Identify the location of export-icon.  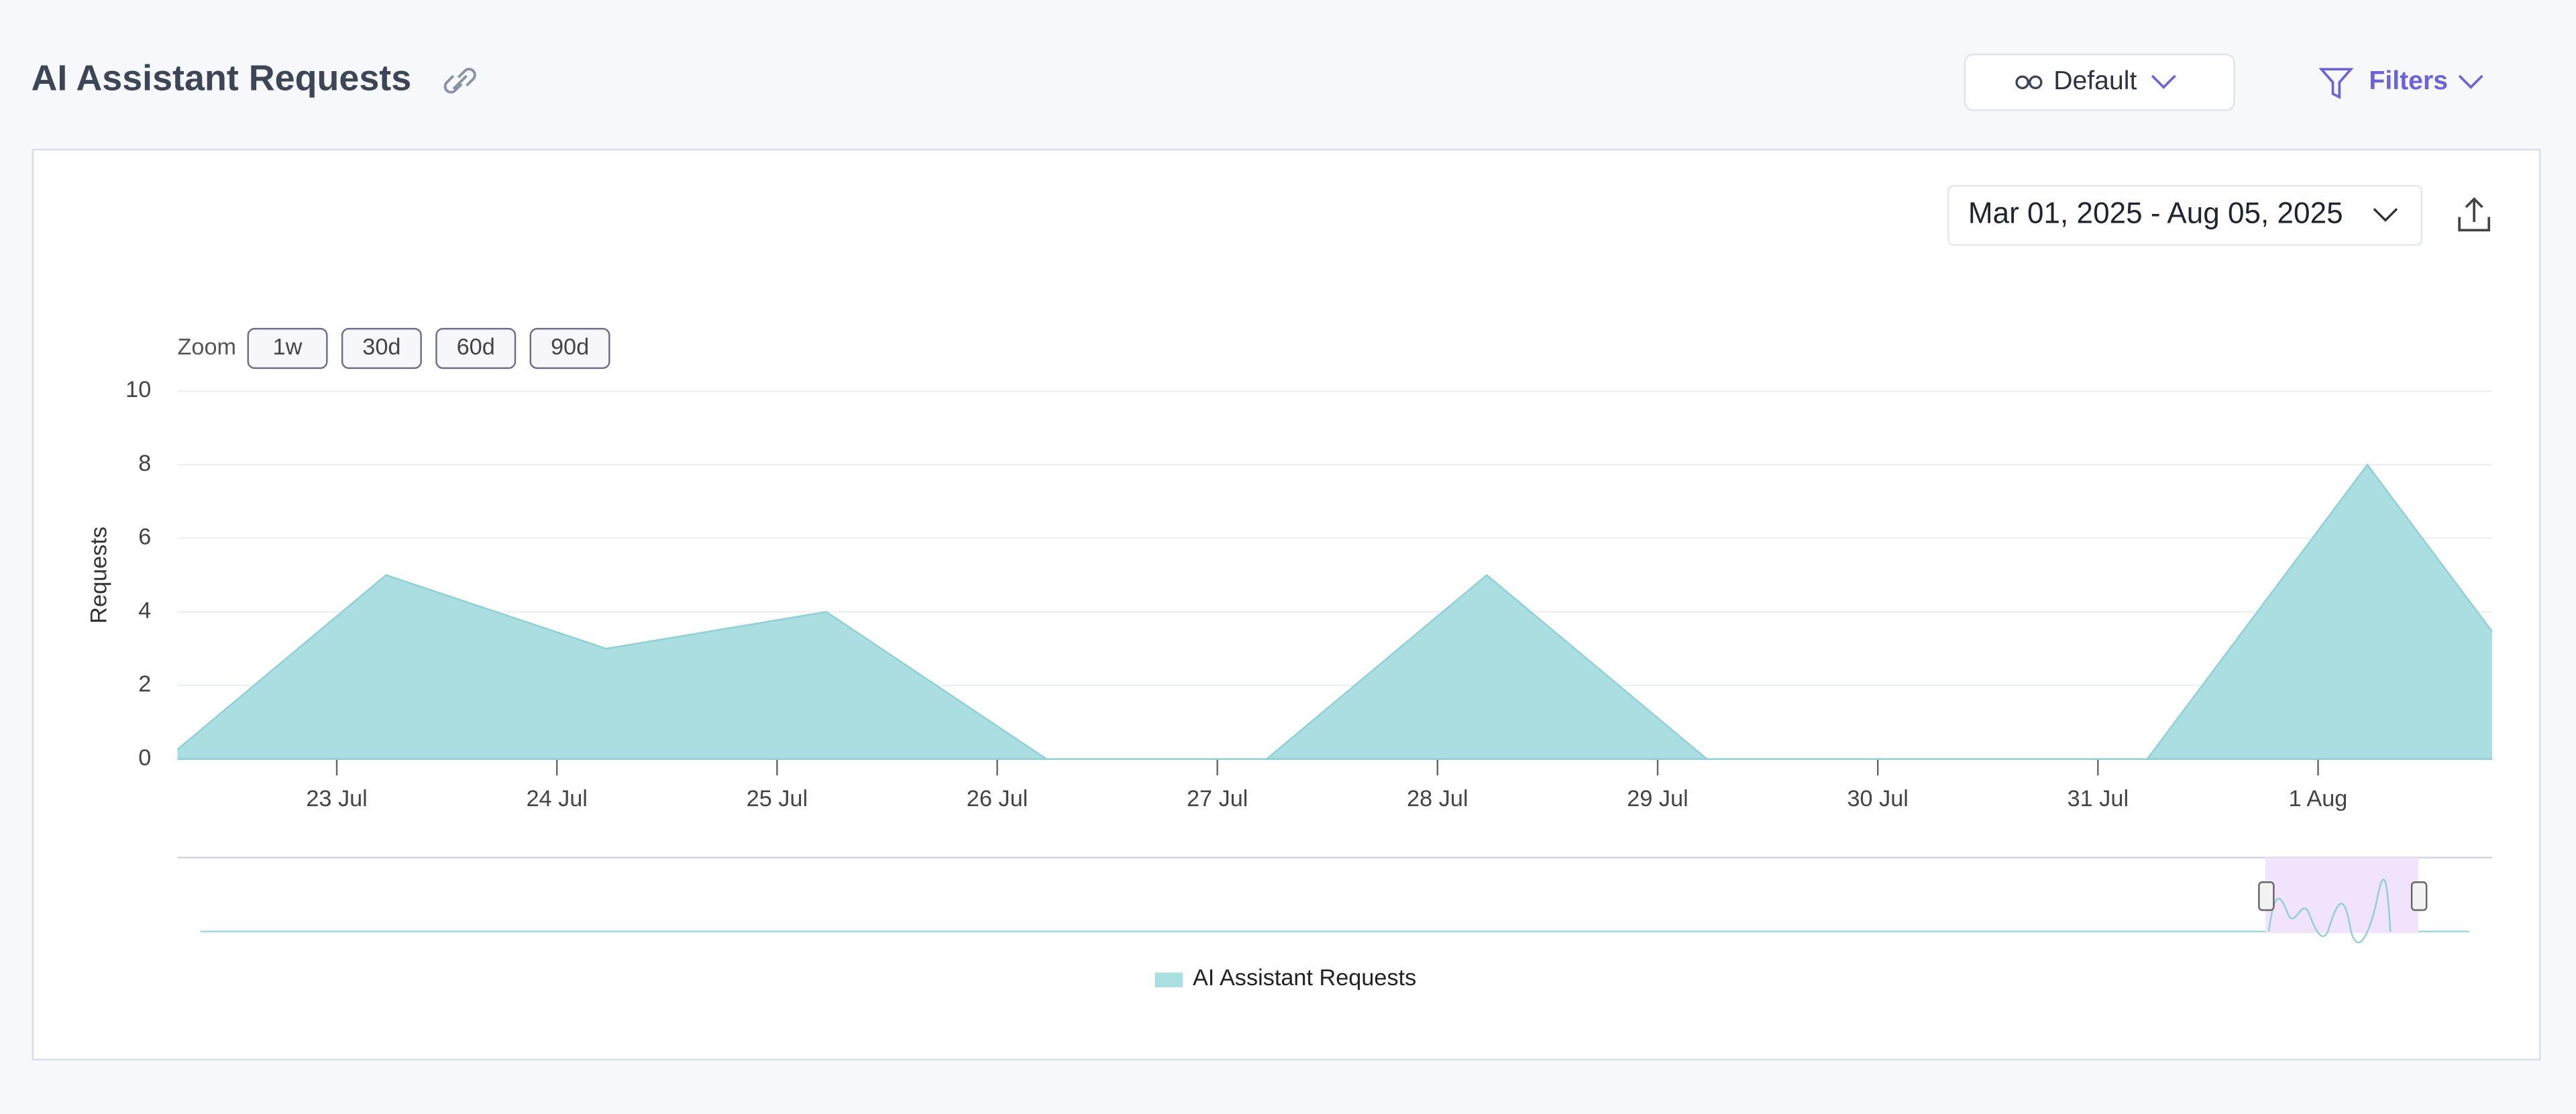
(2474, 214).